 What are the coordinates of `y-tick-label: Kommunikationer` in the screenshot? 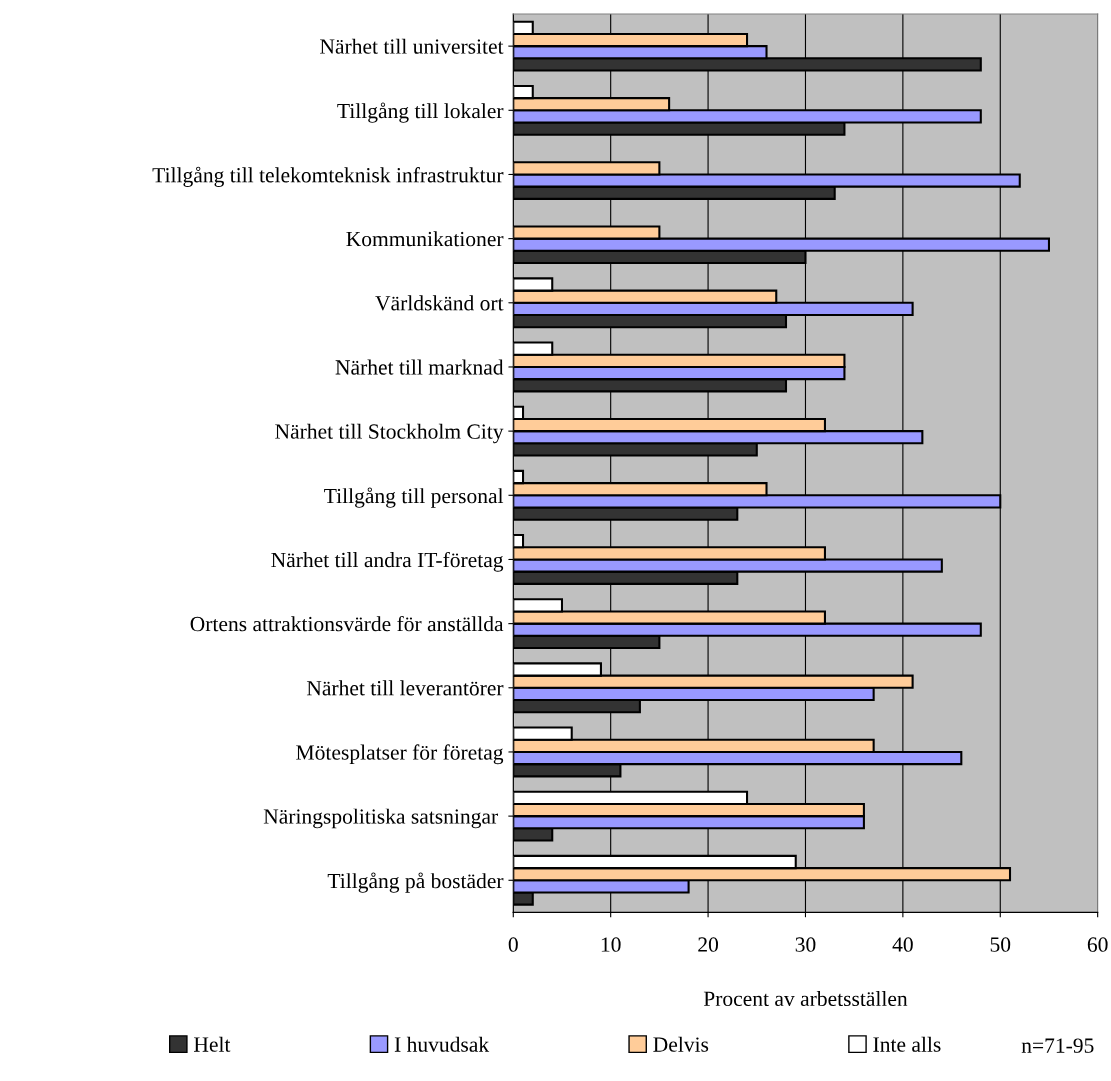 It's located at (425, 239).